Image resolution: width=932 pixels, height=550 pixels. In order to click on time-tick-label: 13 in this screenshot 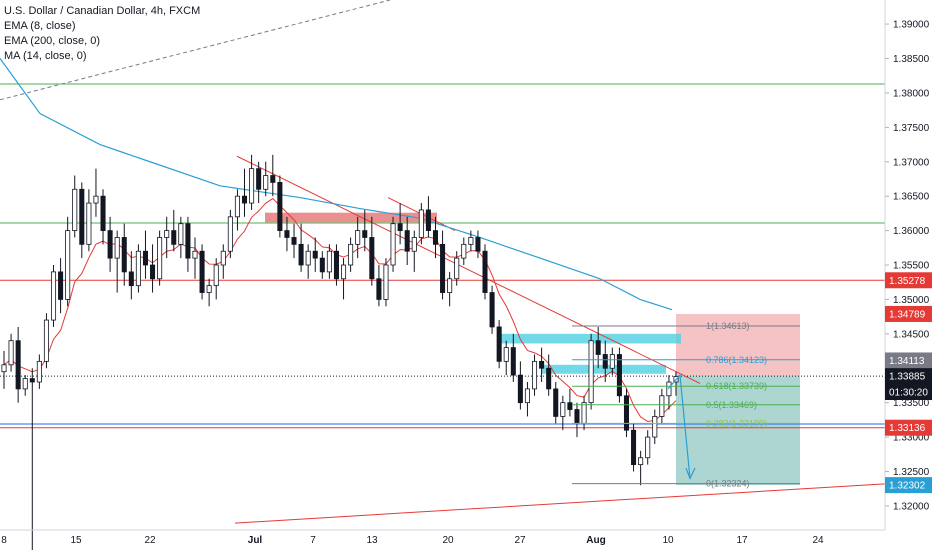, I will do `click(372, 540)`.